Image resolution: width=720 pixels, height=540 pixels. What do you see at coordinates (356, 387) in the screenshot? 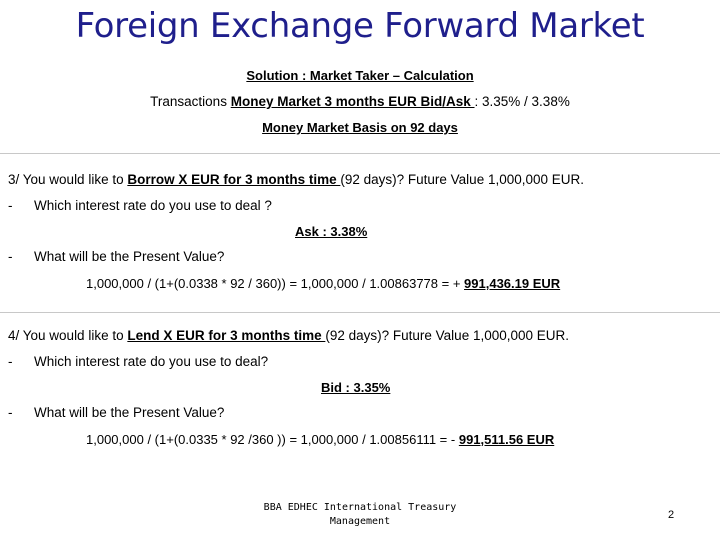
I see `q4-answer-1: Bid : 3.35%` at bounding box center [356, 387].